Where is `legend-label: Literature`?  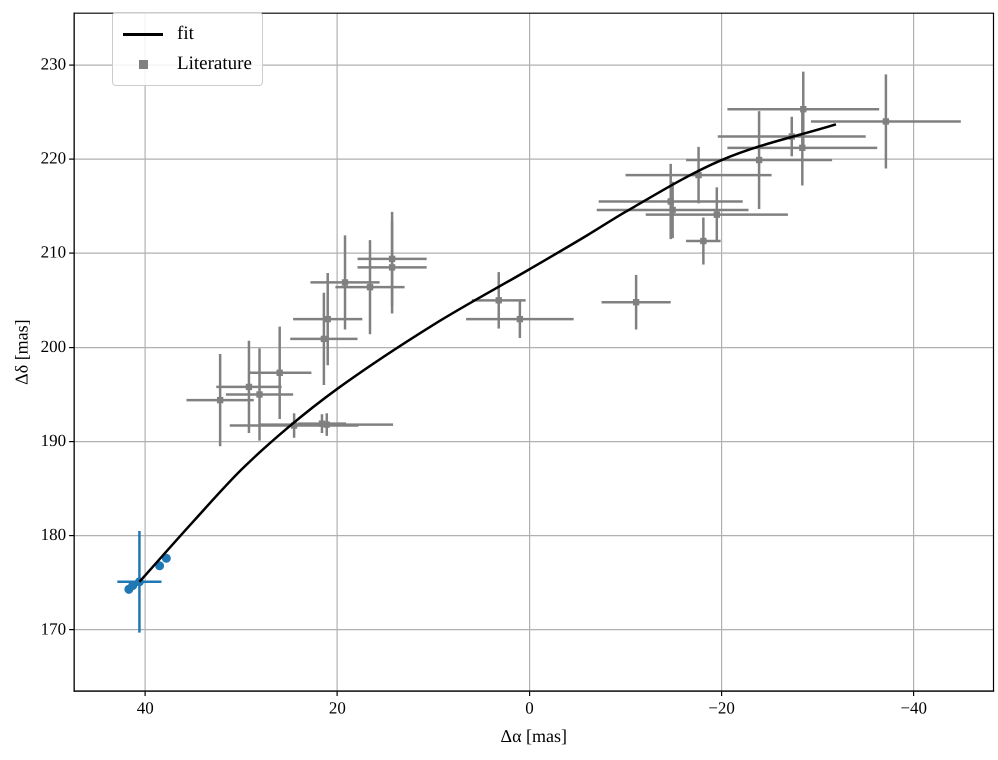
legend-label: Literature is located at coordinates (214, 64).